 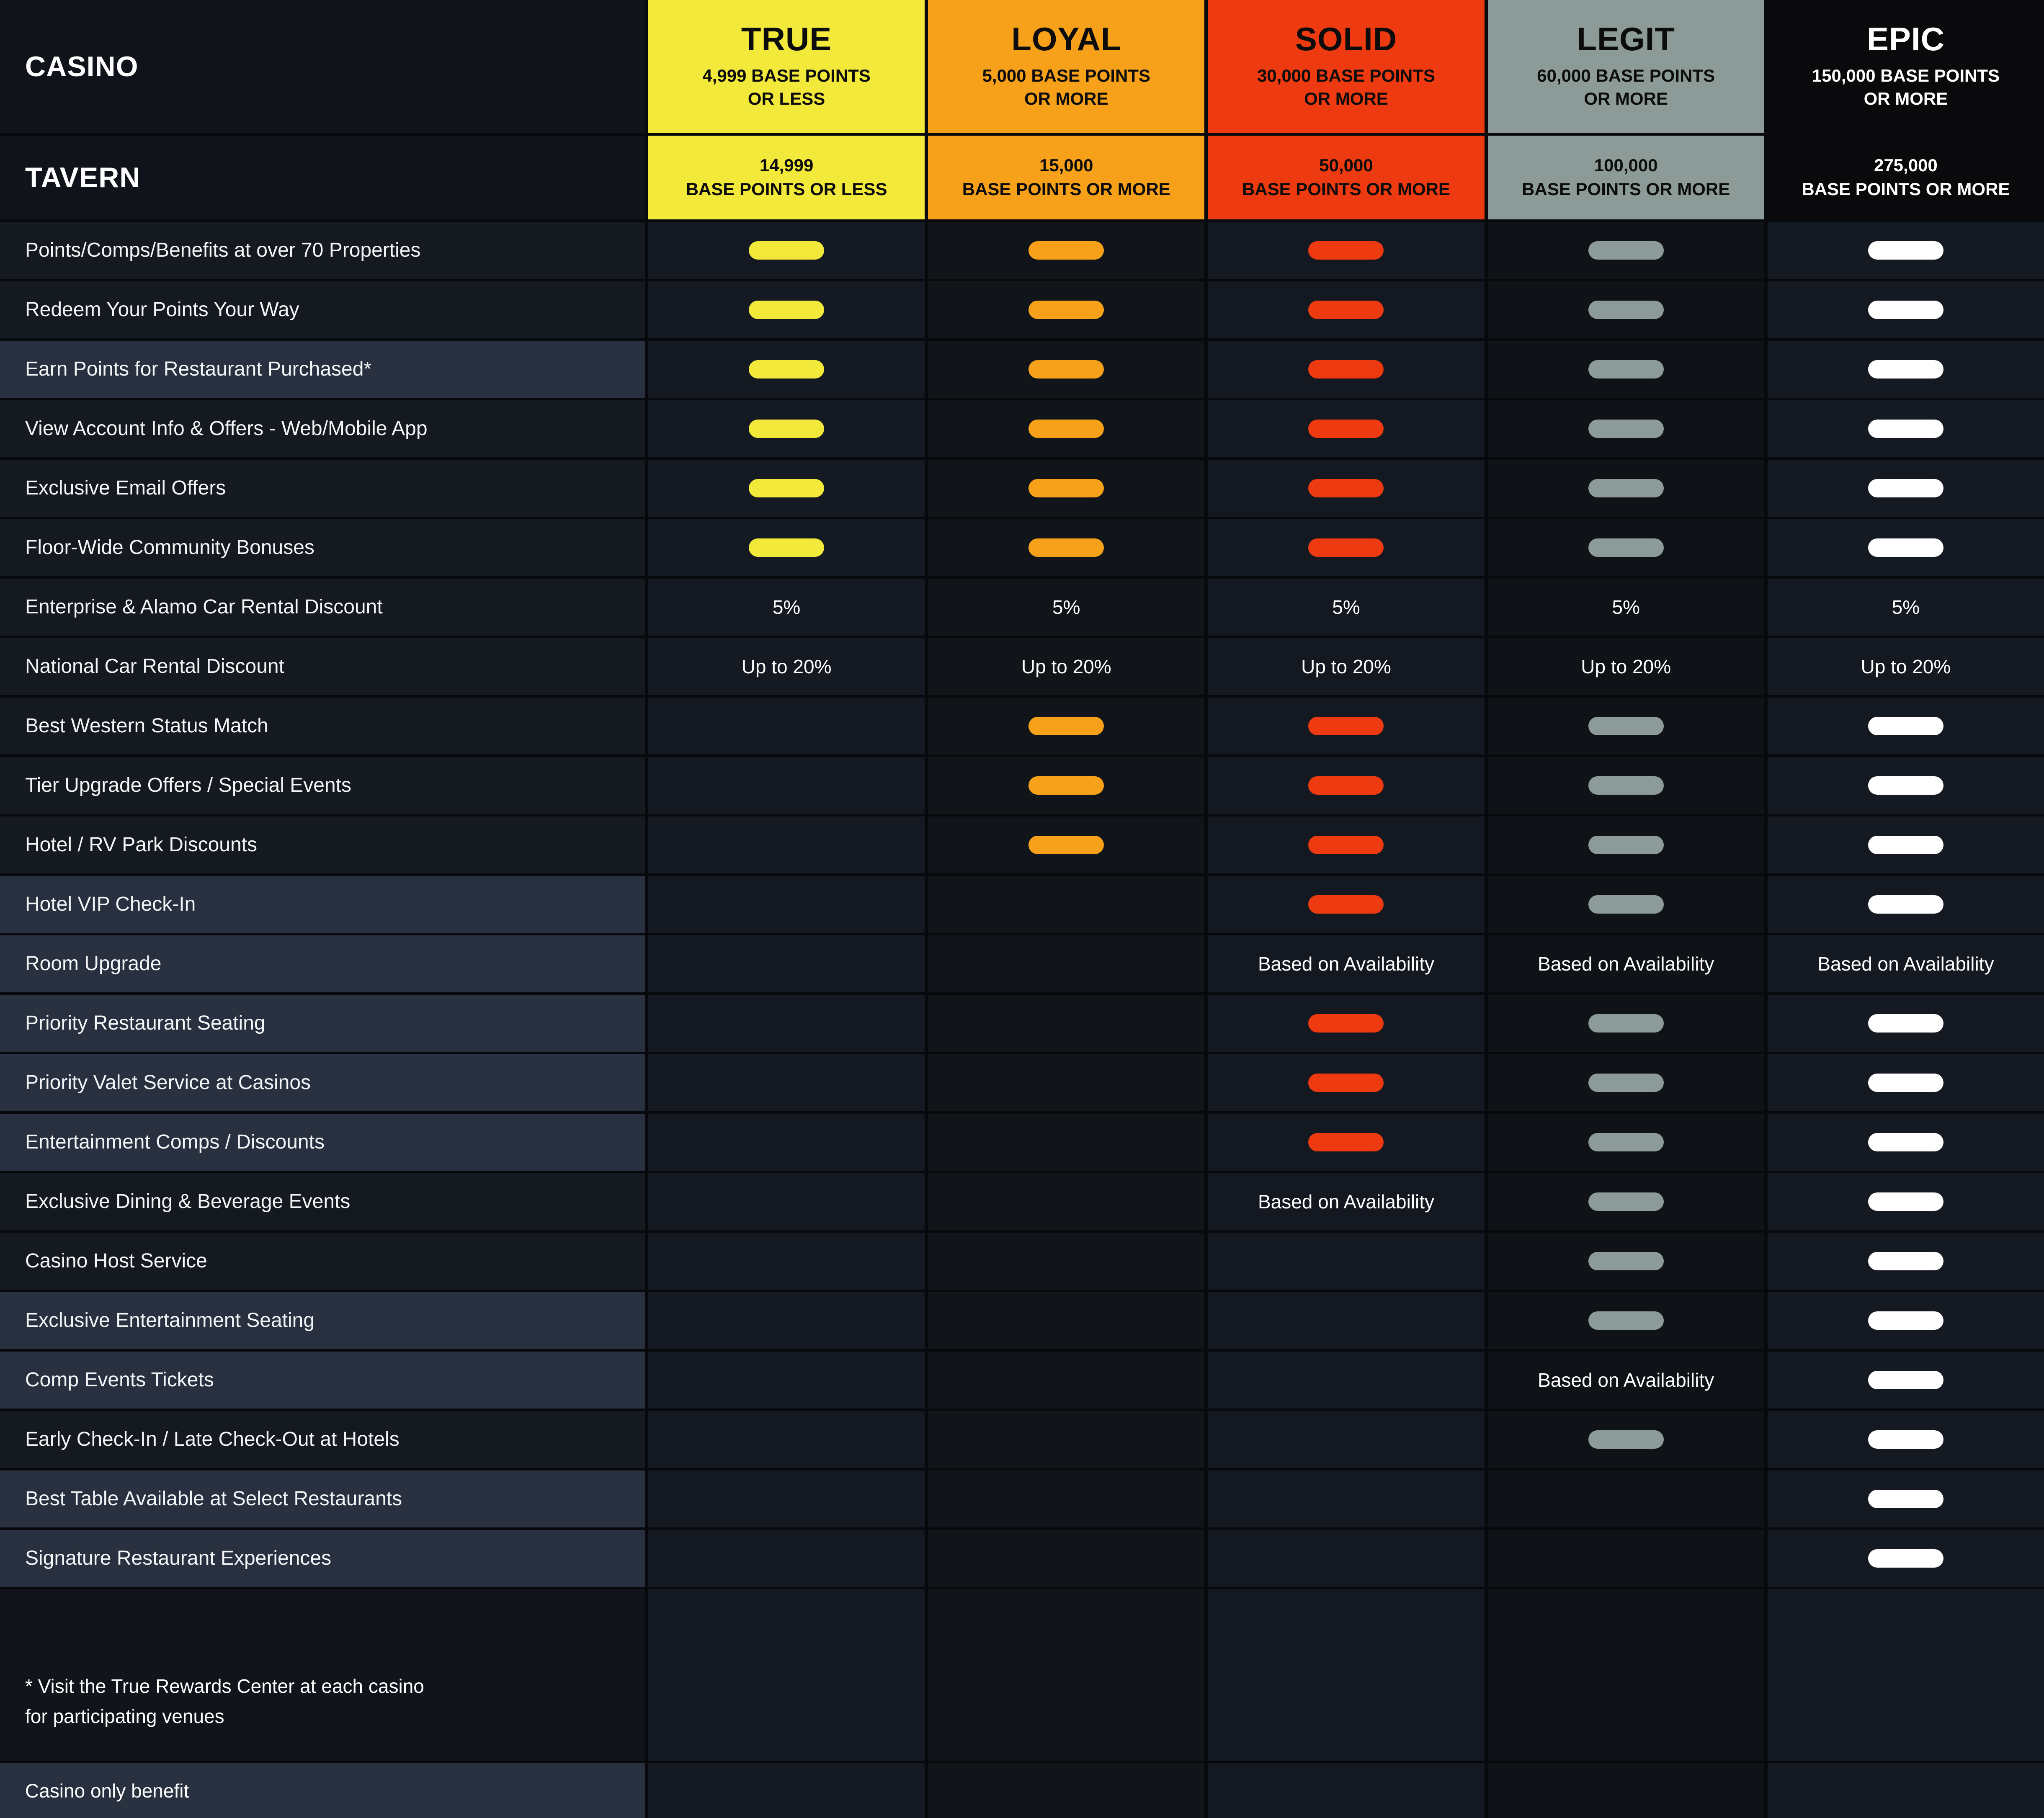 What do you see at coordinates (1626, 1380) in the screenshot?
I see `benefit-cell-legit: Based on Availability` at bounding box center [1626, 1380].